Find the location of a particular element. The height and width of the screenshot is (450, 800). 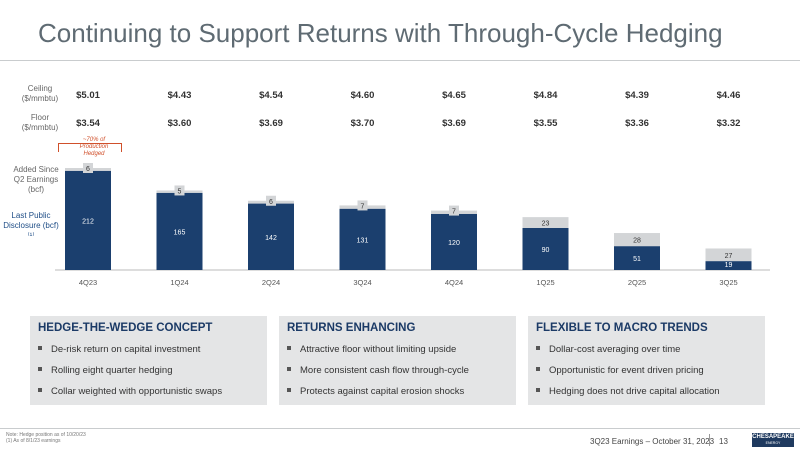

x-tick-label: 1Q25 is located at coordinates (545, 282).